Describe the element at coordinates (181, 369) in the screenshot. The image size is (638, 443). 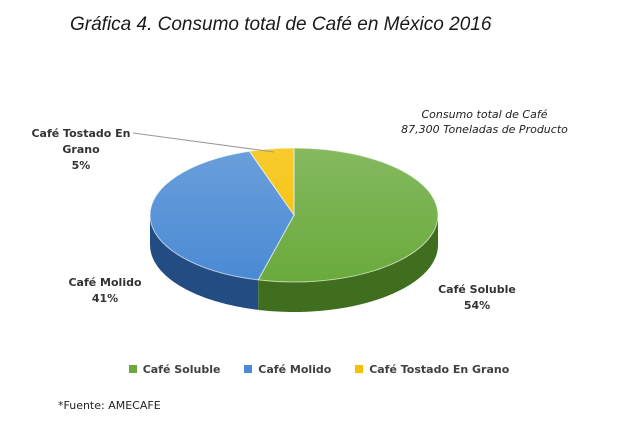
I see `legend-label: Café Soluble` at that location.